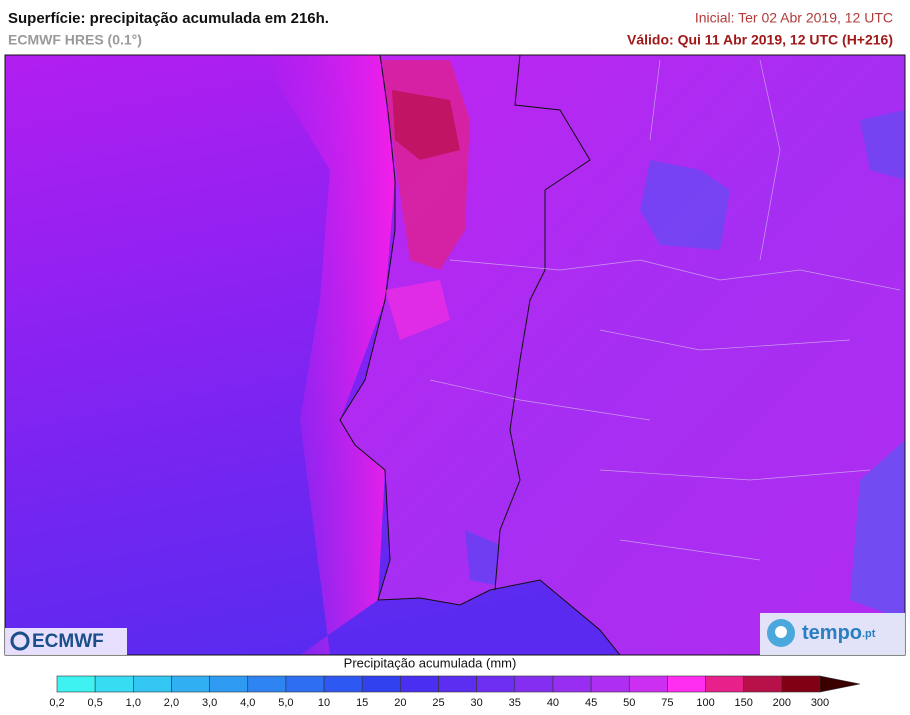 The height and width of the screenshot is (715, 910). What do you see at coordinates (591, 703) in the screenshot?
I see `colorbar-tick-label: 45` at bounding box center [591, 703].